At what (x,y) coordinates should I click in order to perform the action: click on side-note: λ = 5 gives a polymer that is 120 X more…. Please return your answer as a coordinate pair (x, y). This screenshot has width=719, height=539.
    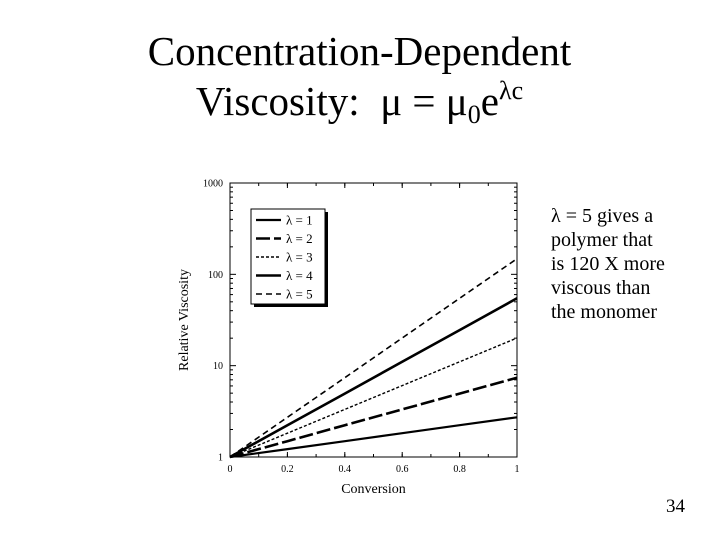
    Looking at the image, I should click on (631, 264).